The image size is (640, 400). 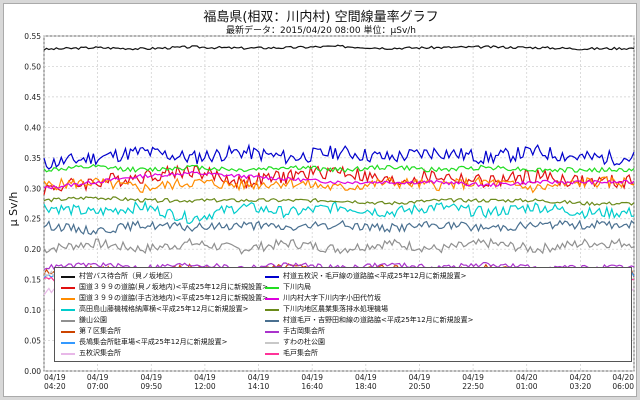 I want to click on y-tick-label: 0.50, so click(x=32, y=66).